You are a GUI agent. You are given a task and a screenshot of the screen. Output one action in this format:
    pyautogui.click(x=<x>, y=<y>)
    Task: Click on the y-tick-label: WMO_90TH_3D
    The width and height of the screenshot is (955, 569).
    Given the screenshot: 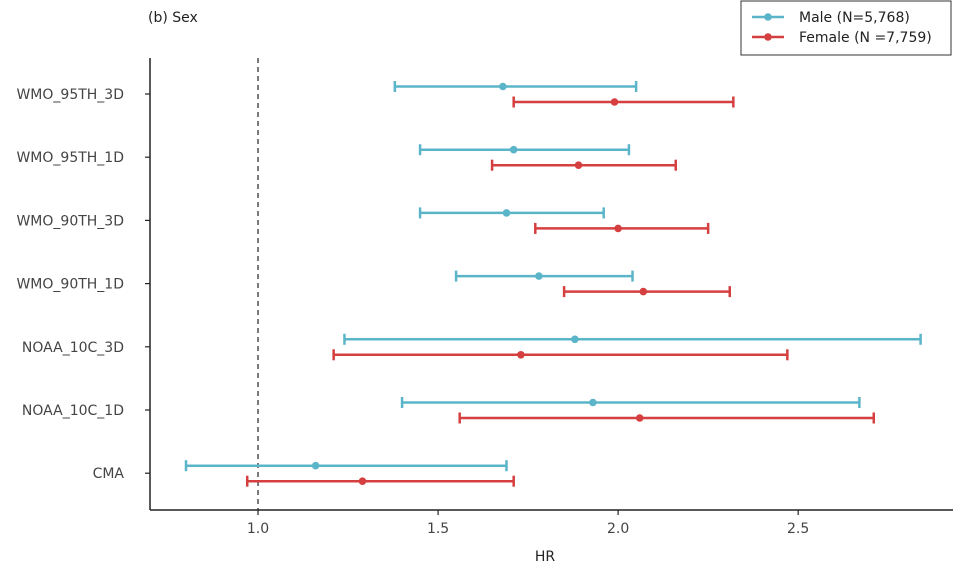 What is the action you would take?
    pyautogui.click(x=70, y=221)
    